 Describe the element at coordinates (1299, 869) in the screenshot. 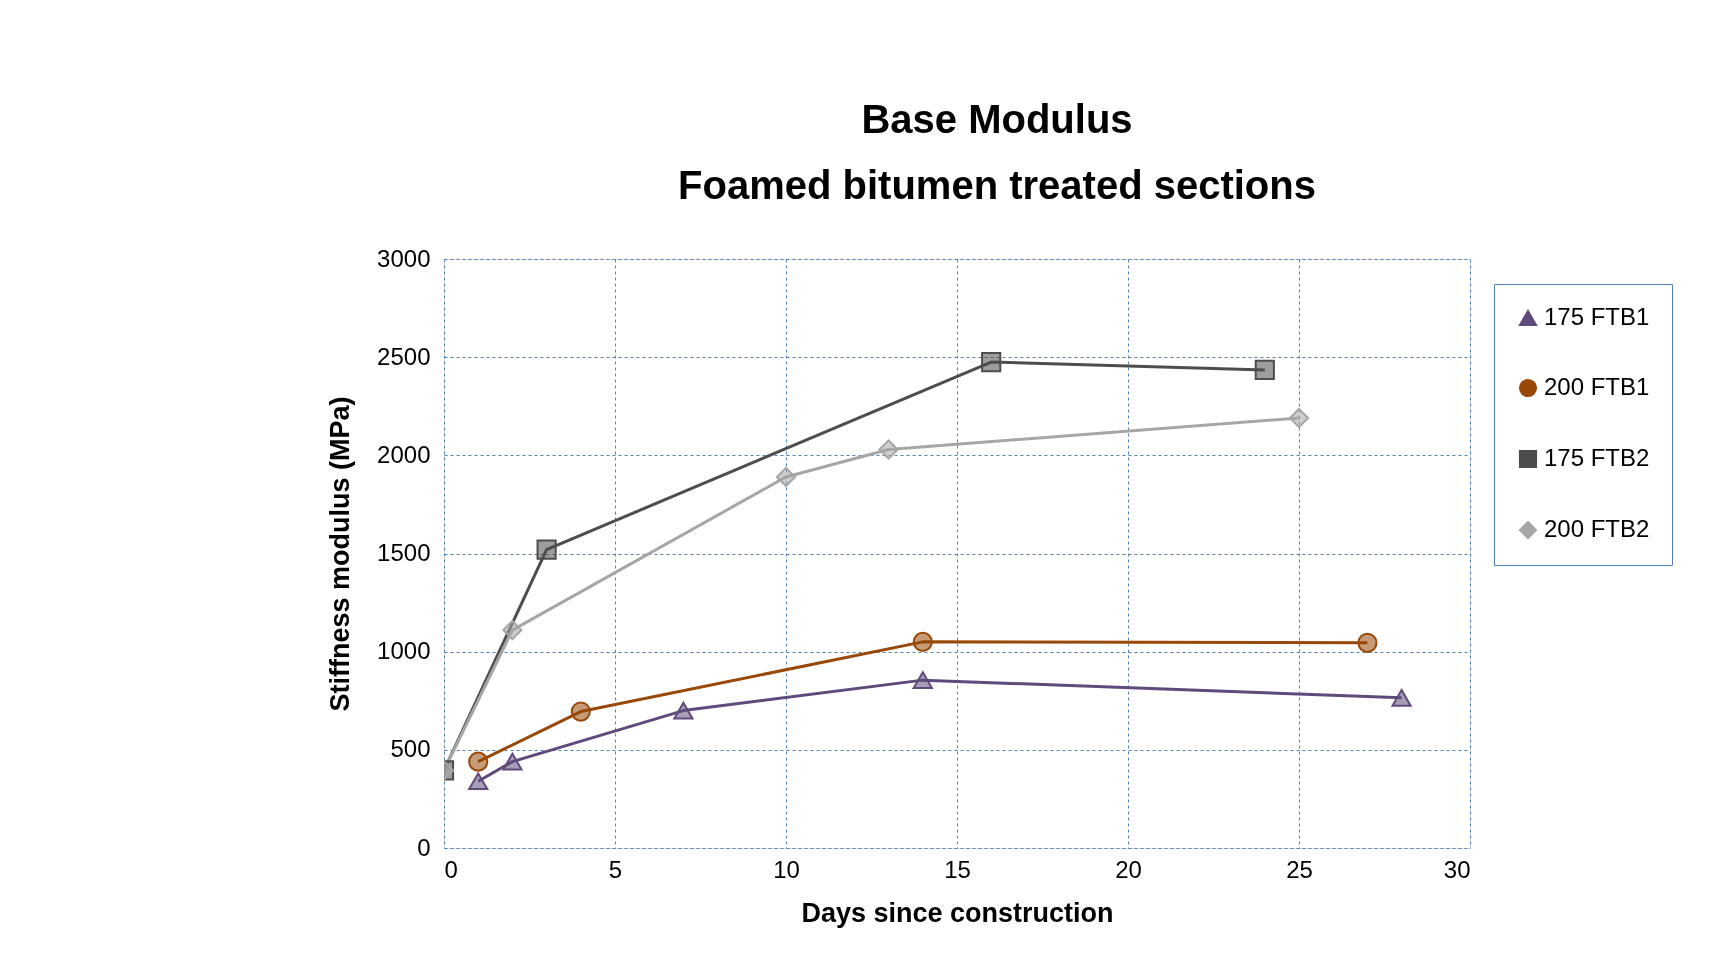

I see `x-tick-label: 25` at that location.